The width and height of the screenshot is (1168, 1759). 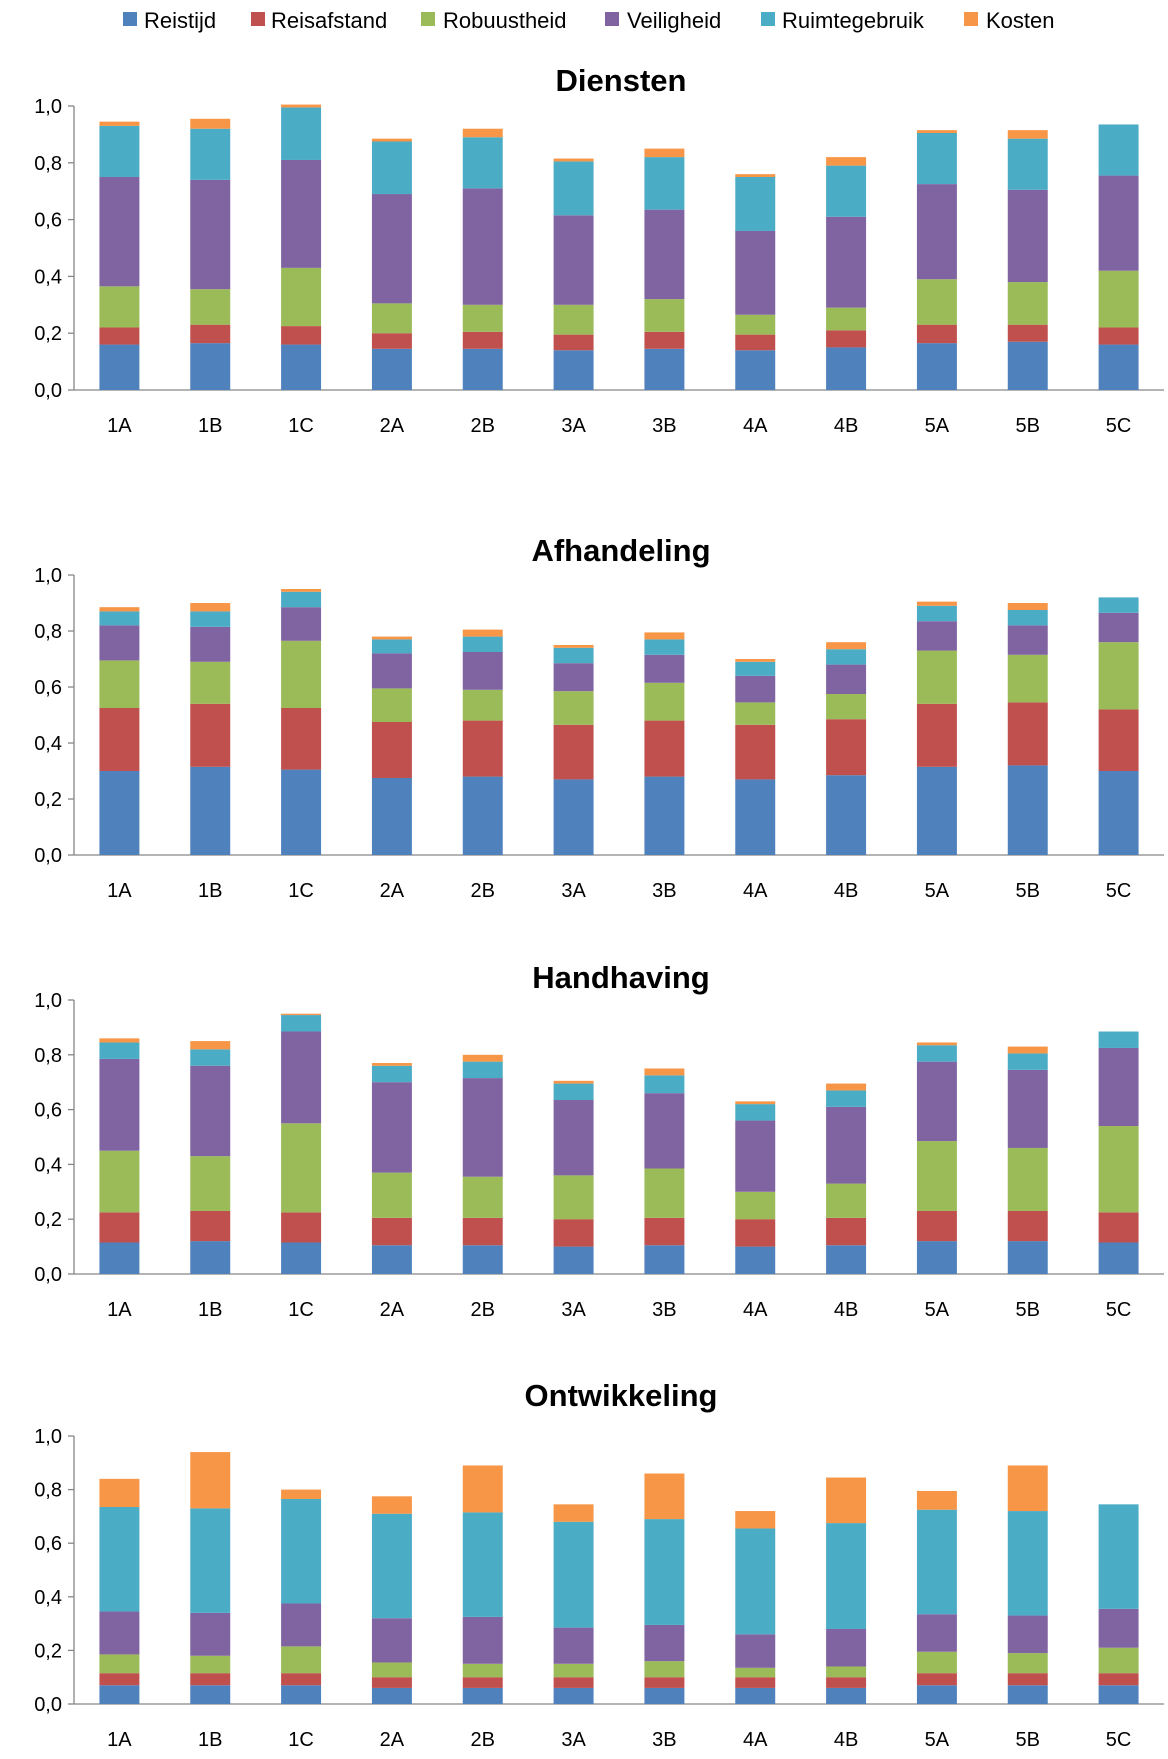 What do you see at coordinates (210, 1111) in the screenshot?
I see `panel-3-bar-1b-veiligheid` at bounding box center [210, 1111].